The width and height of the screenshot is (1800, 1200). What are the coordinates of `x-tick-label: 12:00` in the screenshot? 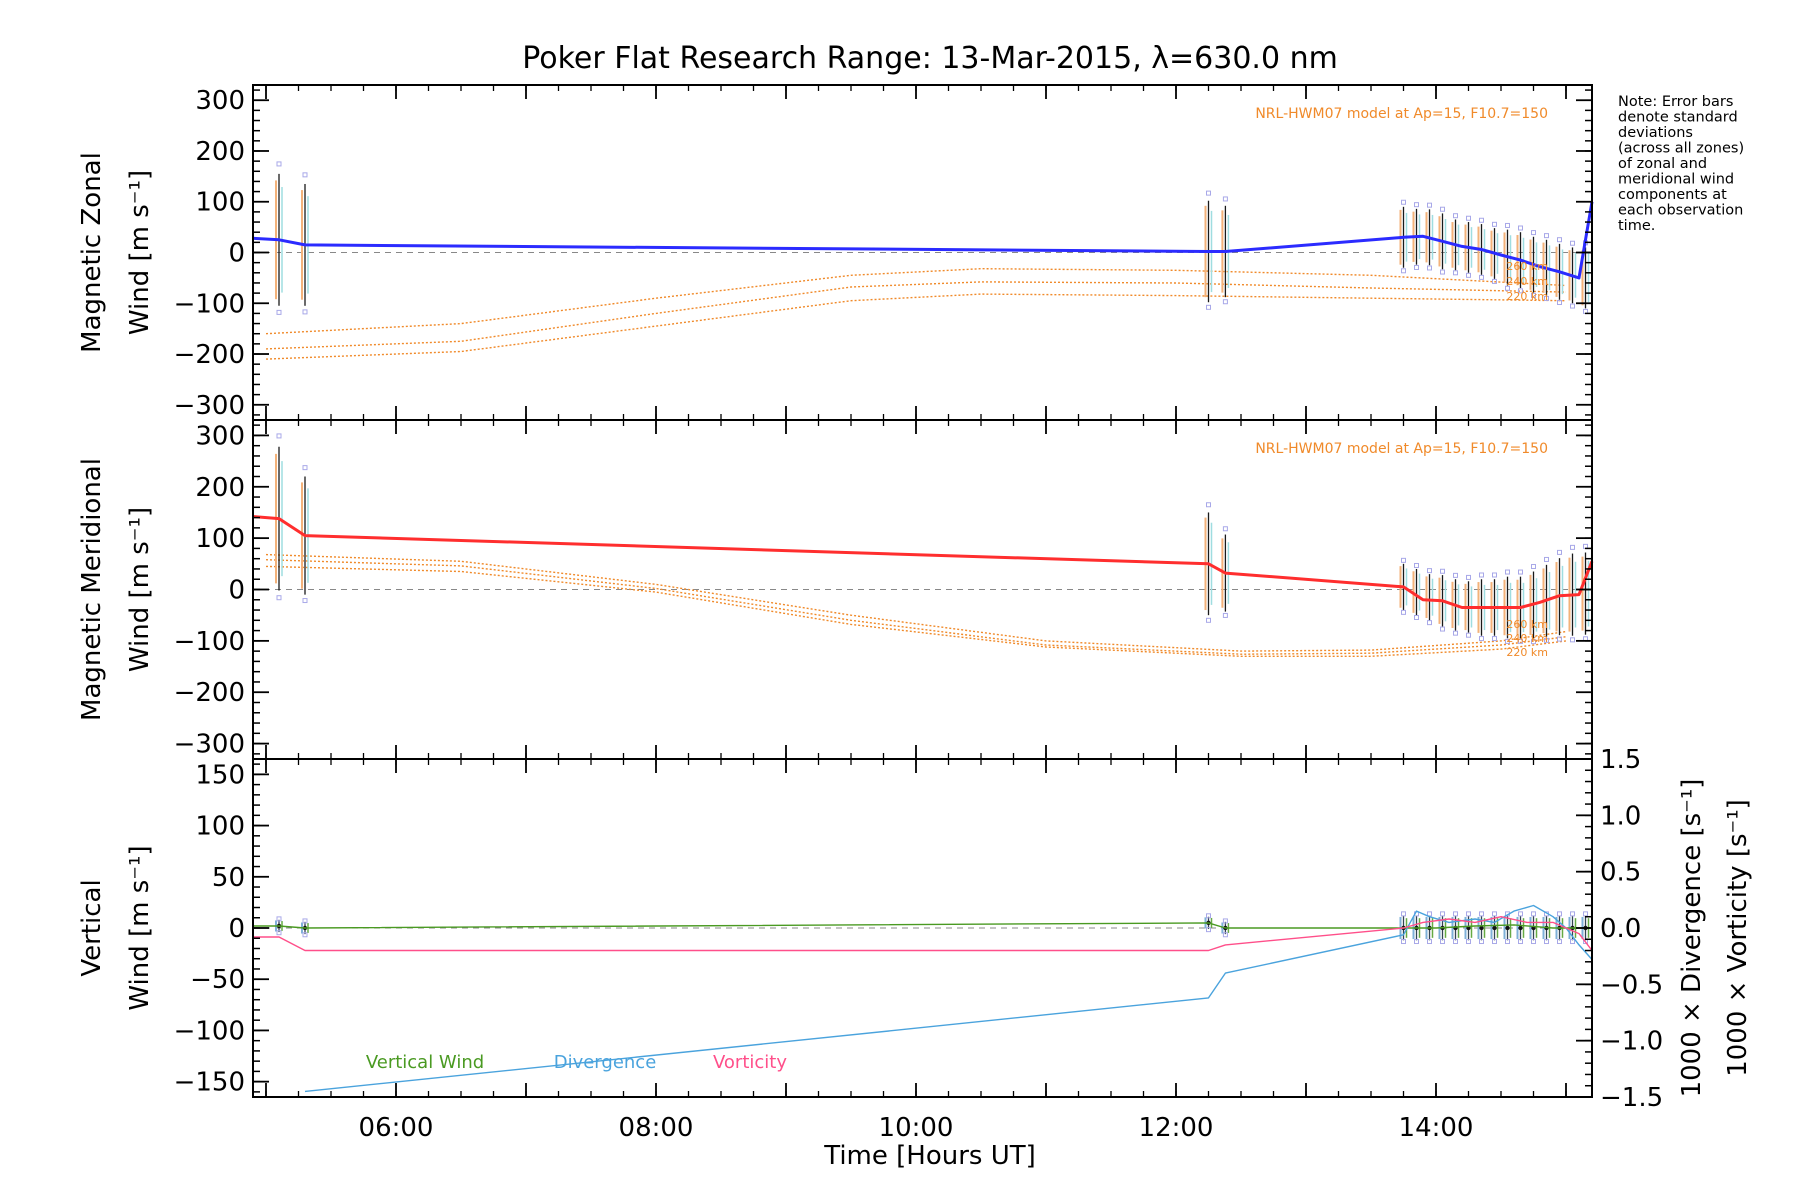 It's located at (1176, 1128).